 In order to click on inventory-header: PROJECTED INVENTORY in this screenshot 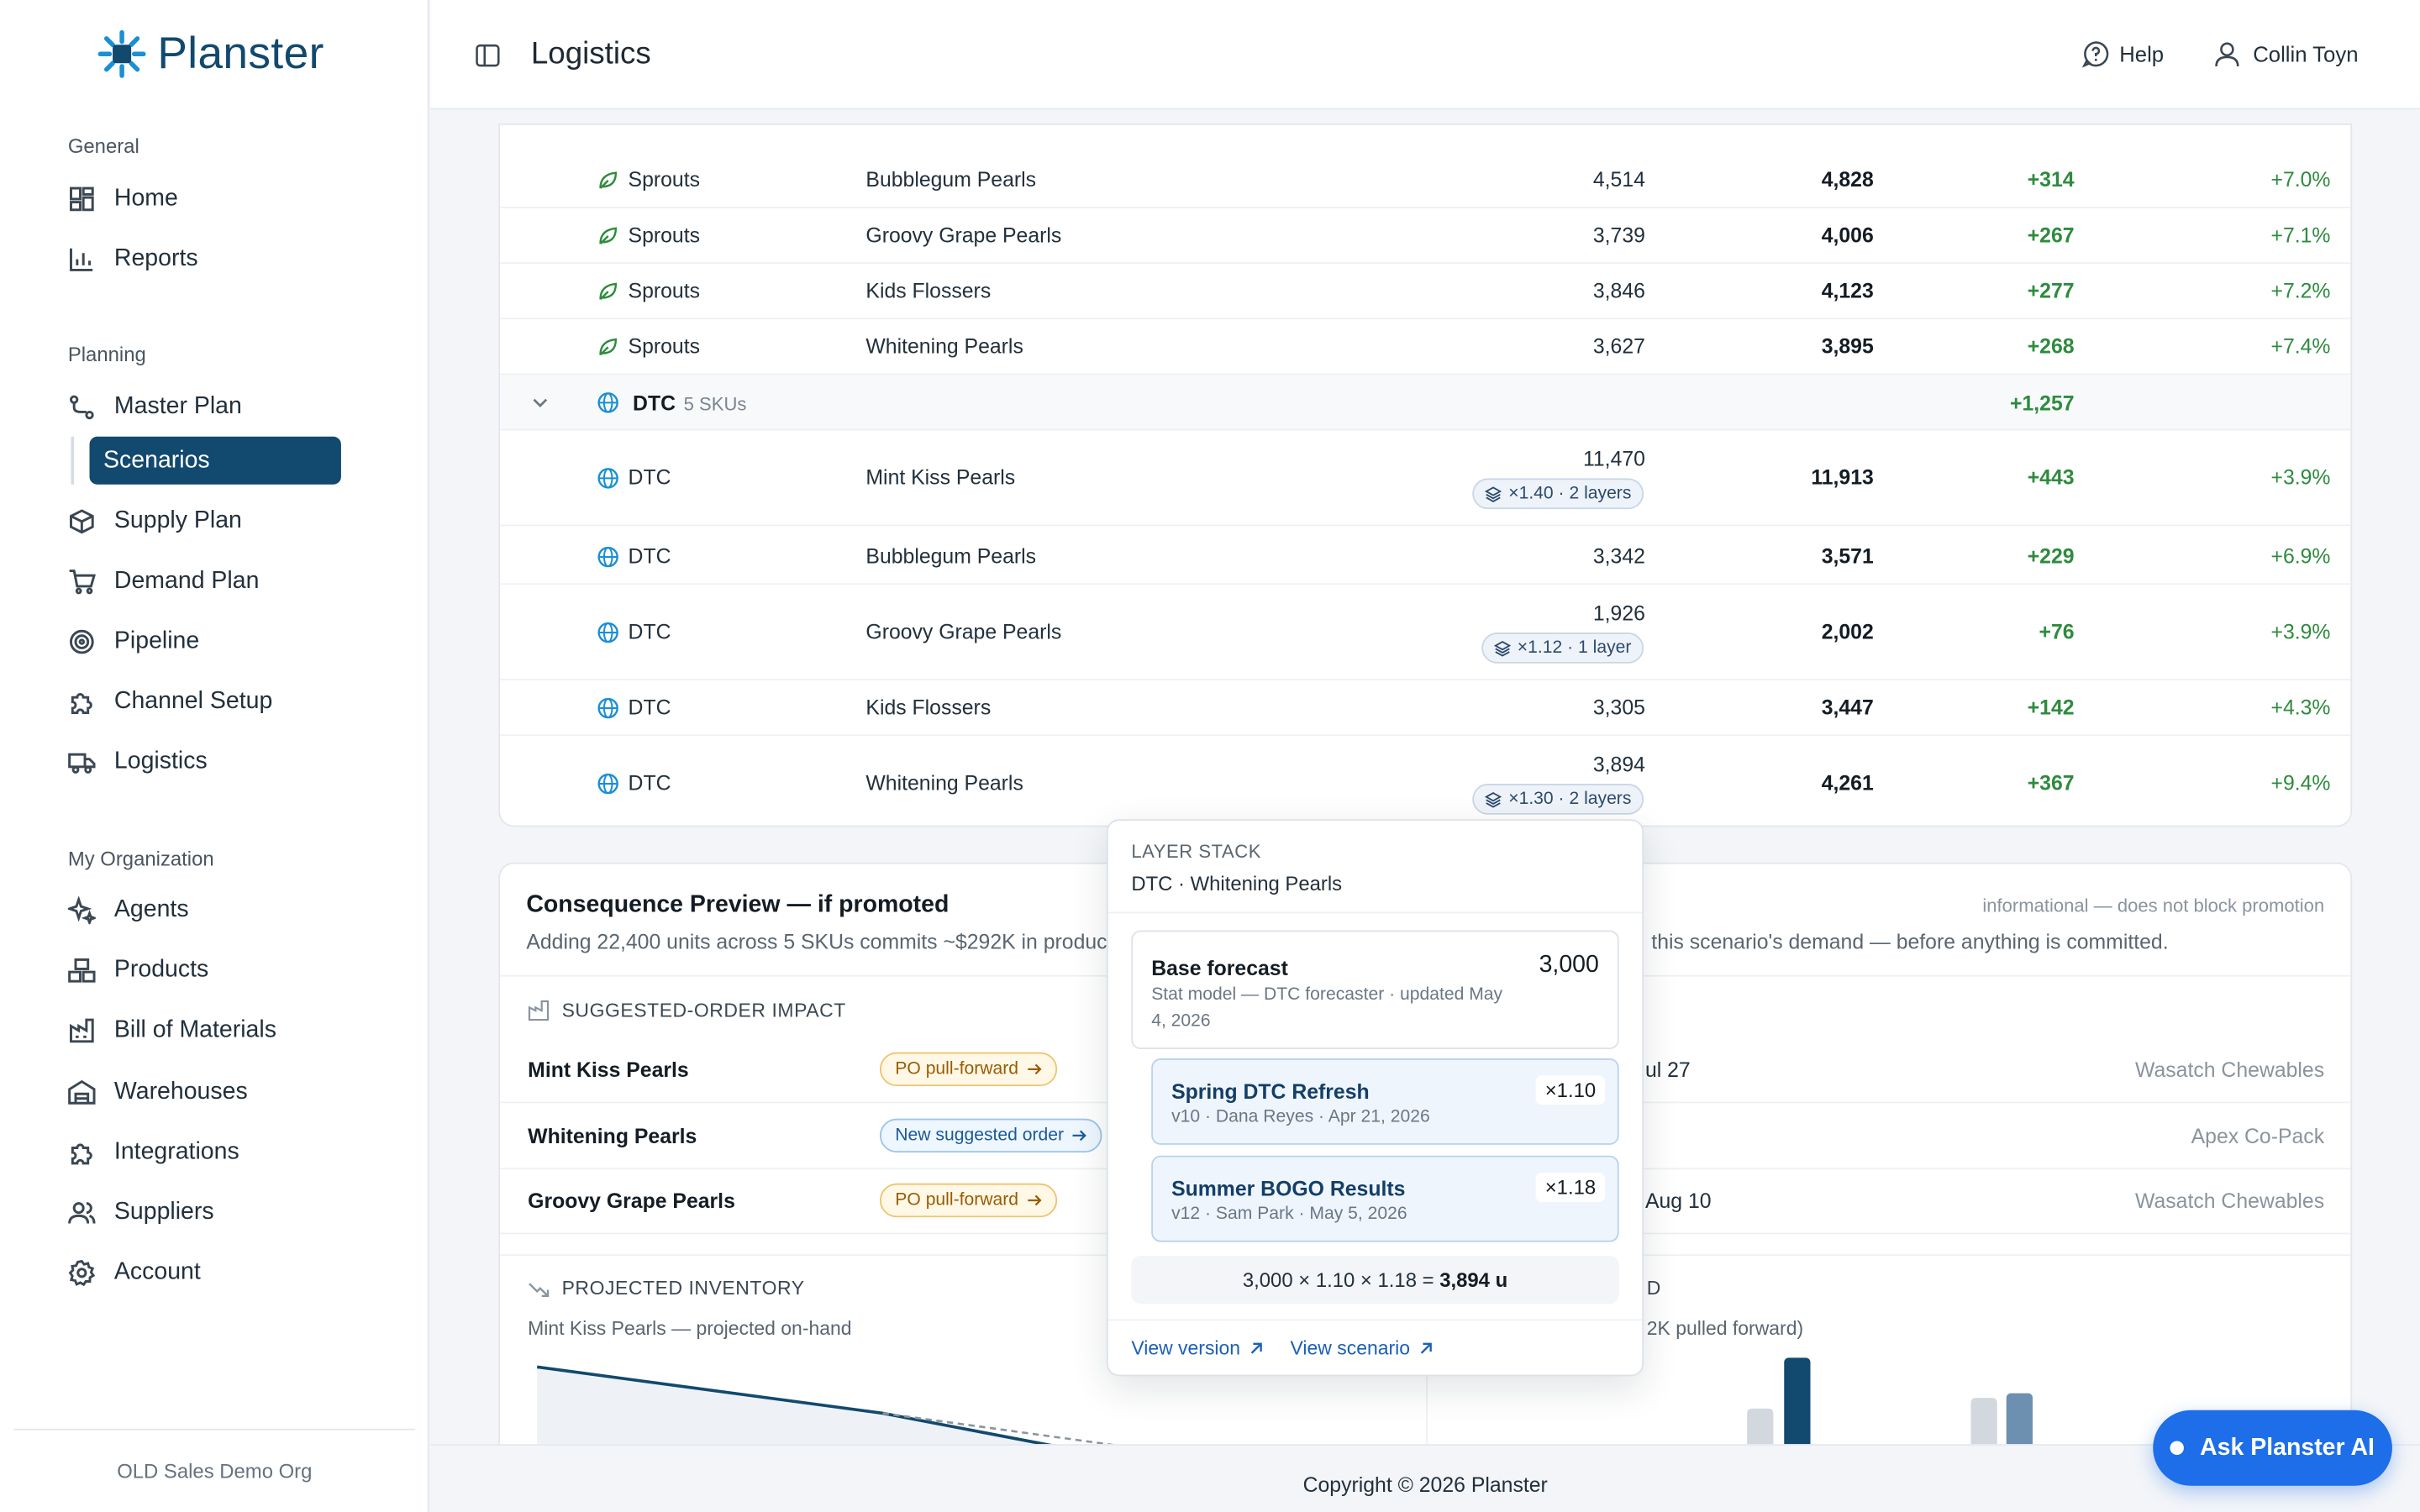, I will do `click(666, 1288)`.